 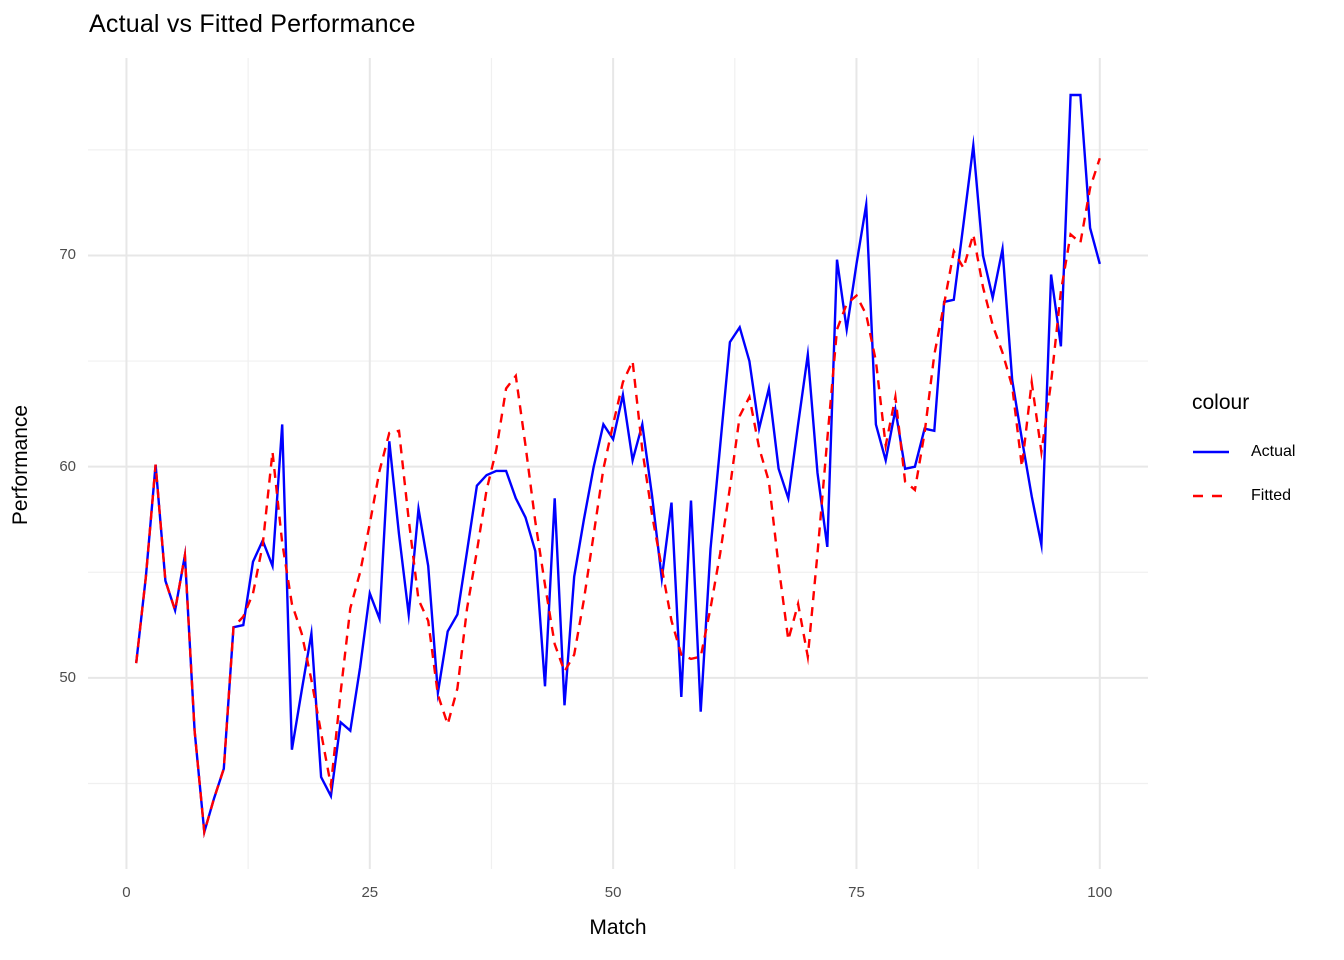 I want to click on chart-title: Actual vs Fitted Performance, so click(x=252, y=24).